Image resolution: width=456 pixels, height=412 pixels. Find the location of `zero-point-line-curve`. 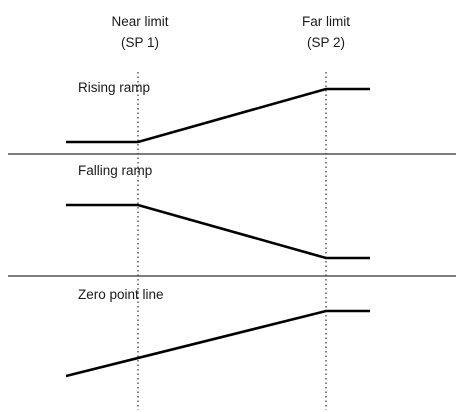

zero-point-line-curve is located at coordinates (217, 343).